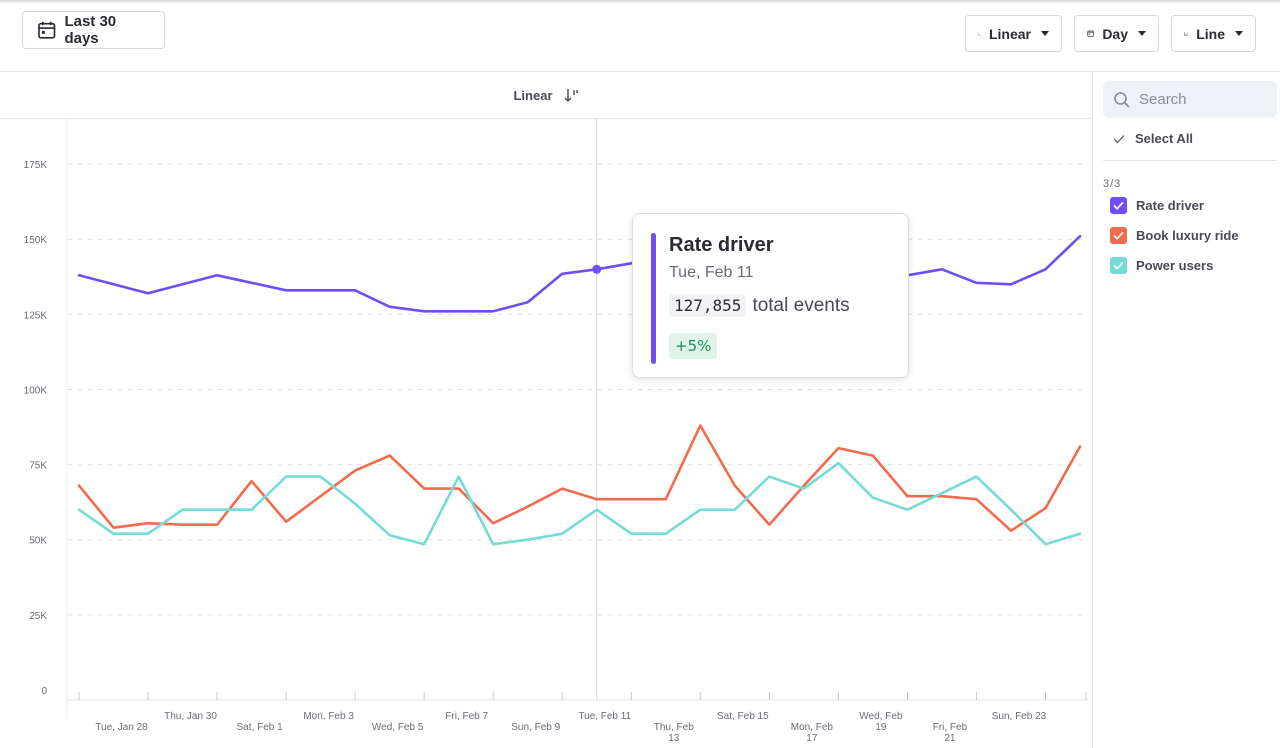 The image size is (1280, 748). Describe the element at coordinates (1009, 33) in the screenshot. I see `scale-dropdown-label: Linear` at that location.